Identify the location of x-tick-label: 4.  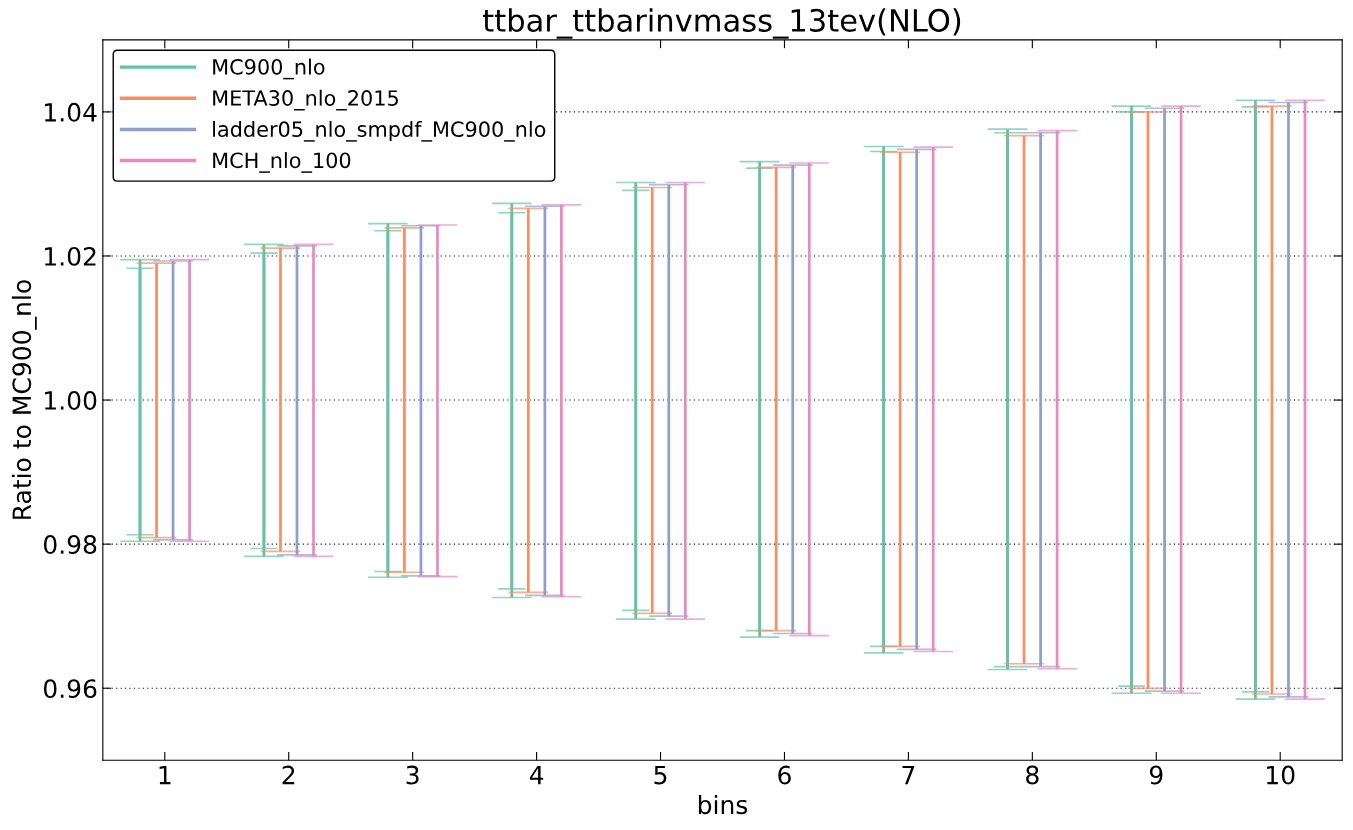
(536, 775).